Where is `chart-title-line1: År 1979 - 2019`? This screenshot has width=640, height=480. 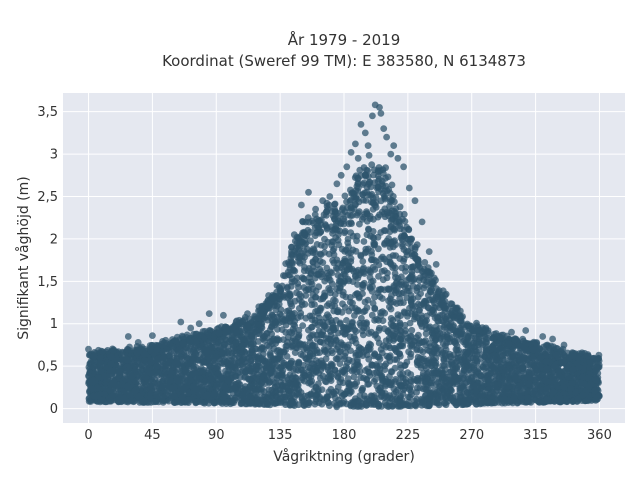
chart-title-line1: År 1979 - 2019 is located at coordinates (344, 39).